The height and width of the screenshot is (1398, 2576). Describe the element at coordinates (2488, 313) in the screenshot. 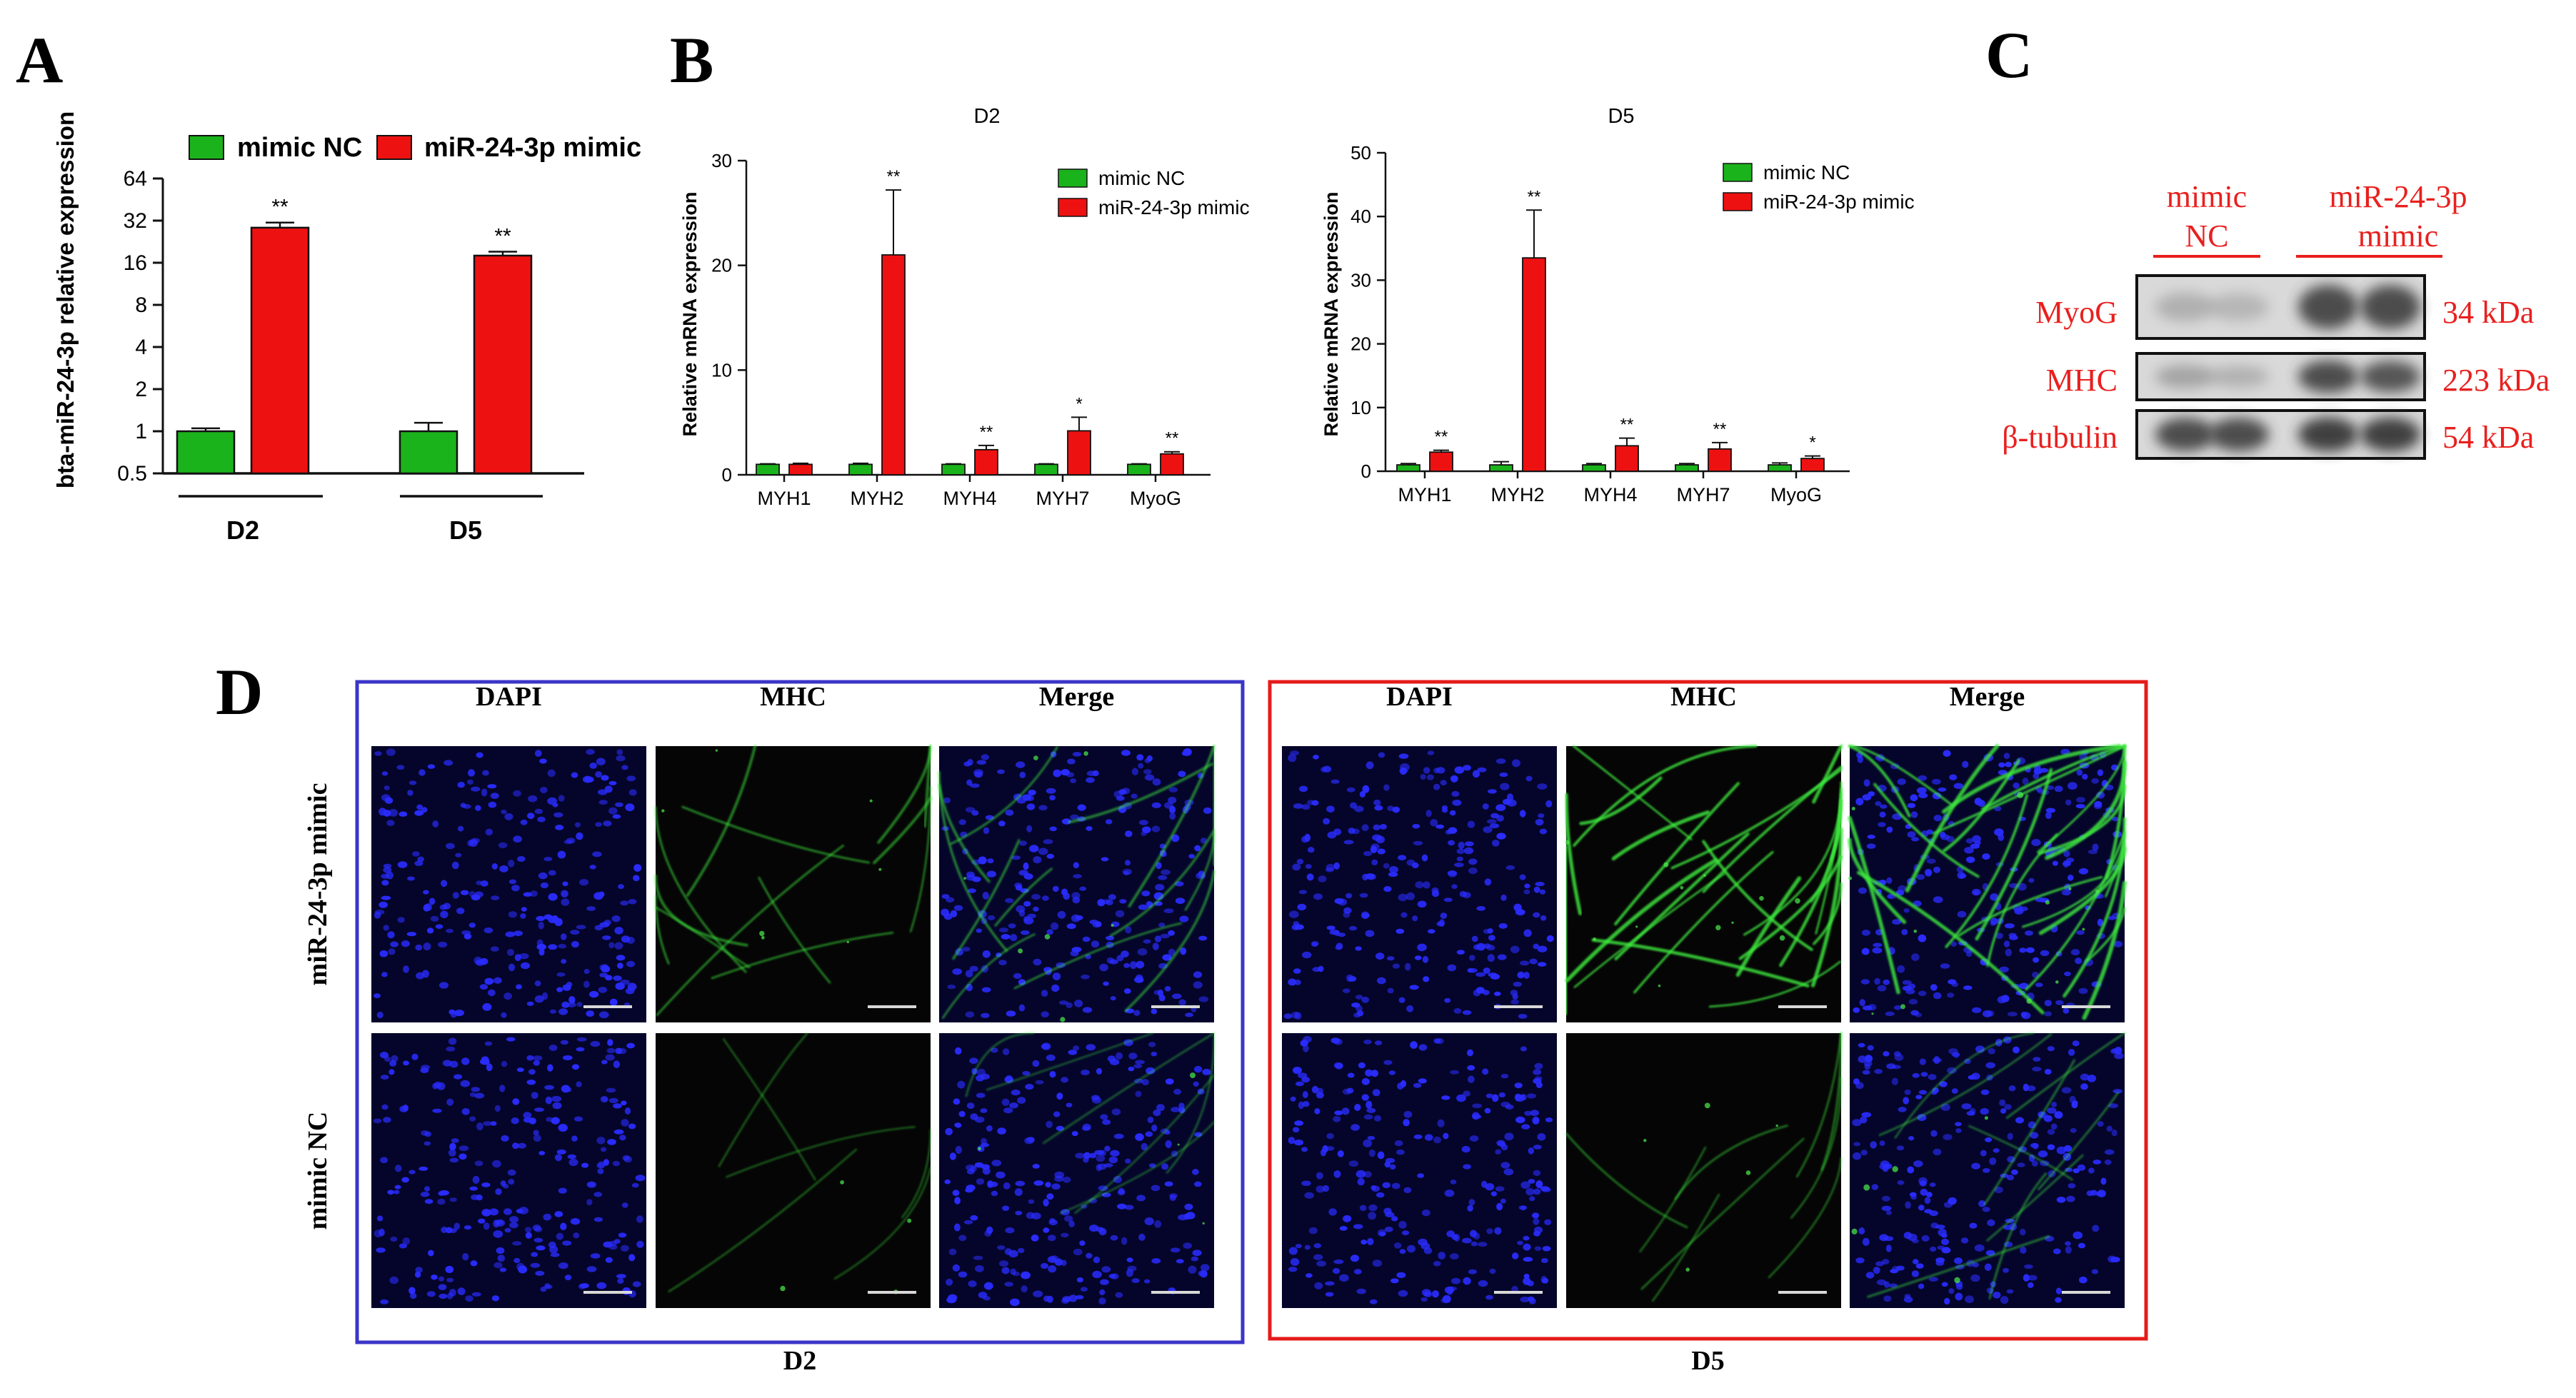

I see `kda-label: 34 kDa` at that location.